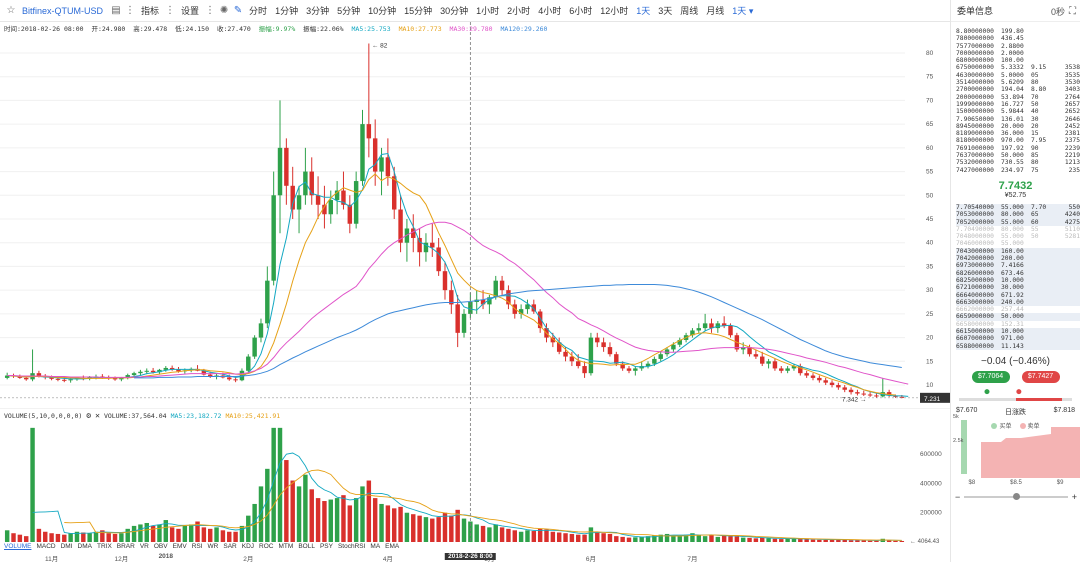 This screenshot has height=562, width=1080. What do you see at coordinates (1018, 215) in the screenshot?
I see `order-book-row: 7053000000 80.000 65 4240` at bounding box center [1018, 215].